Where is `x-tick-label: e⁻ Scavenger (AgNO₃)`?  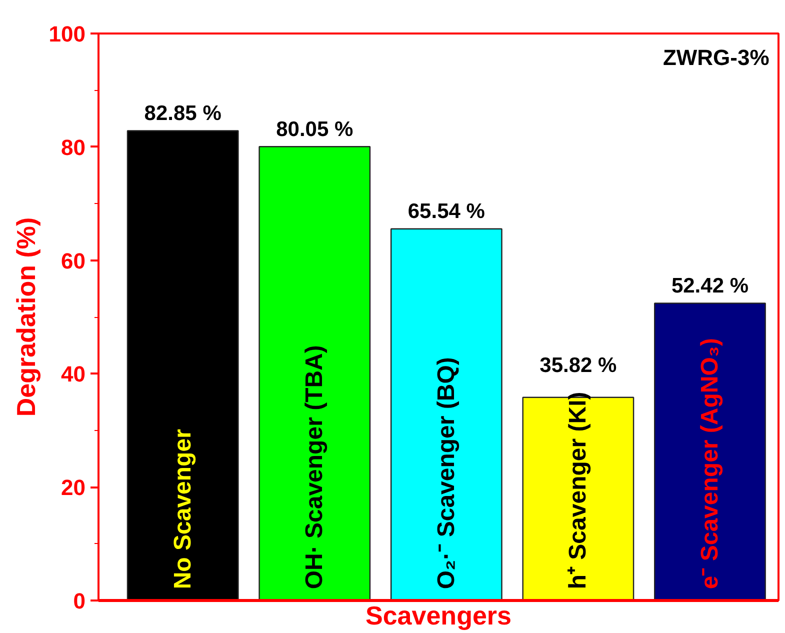
x-tick-label: e⁻ Scavenger (AgNO₃) is located at coordinates (710, 464).